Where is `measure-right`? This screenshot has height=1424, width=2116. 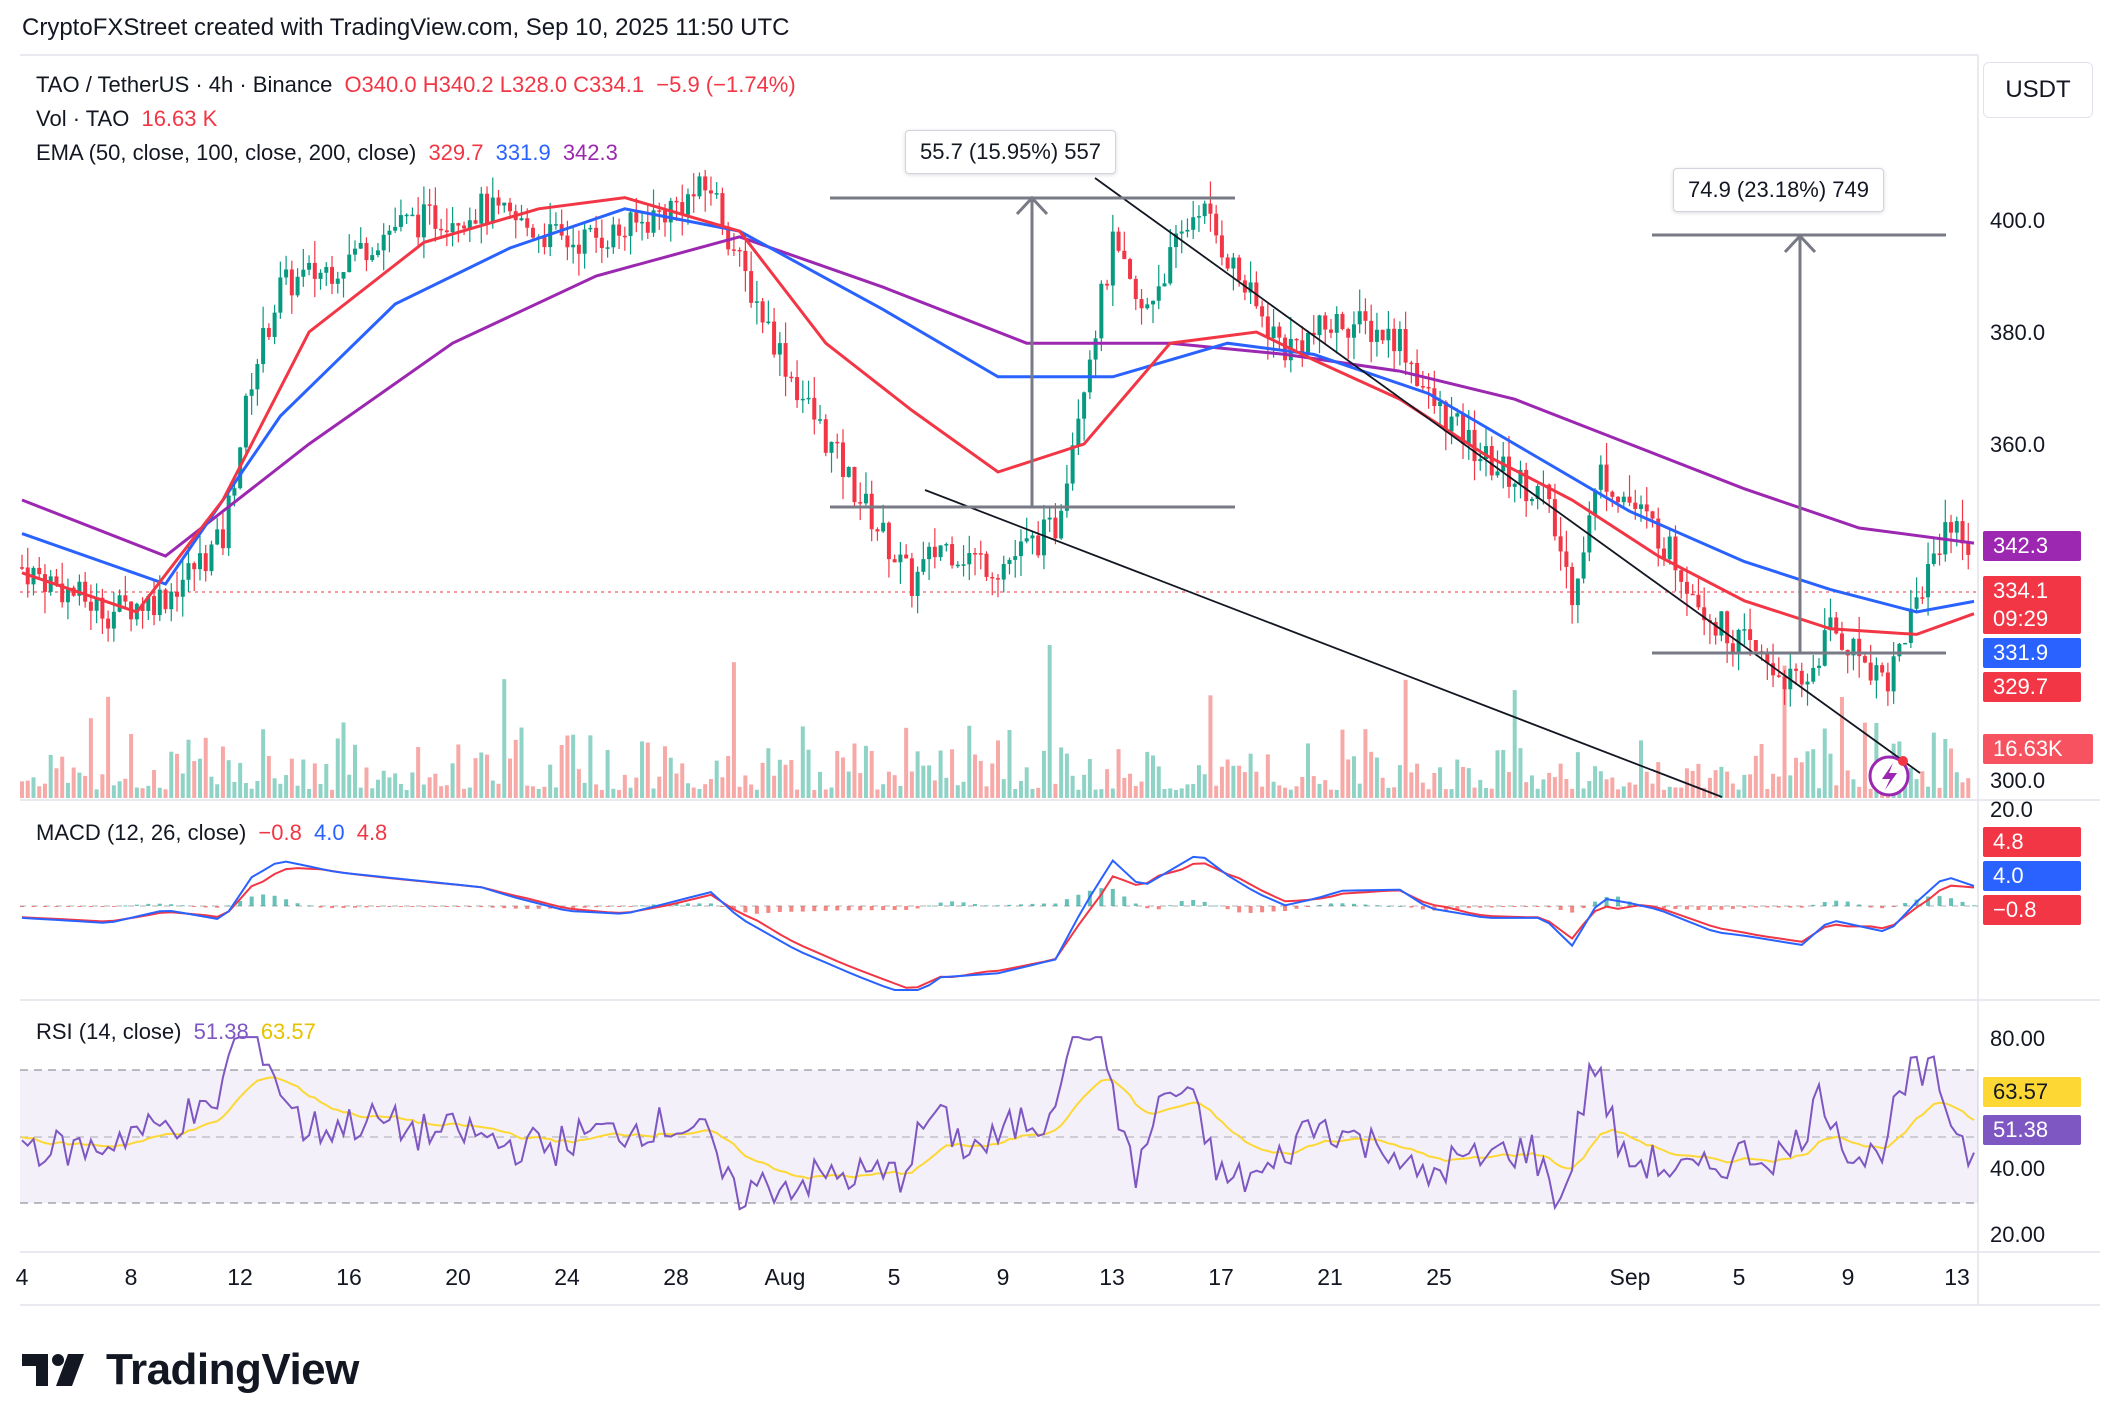
measure-right is located at coordinates (1799, 444).